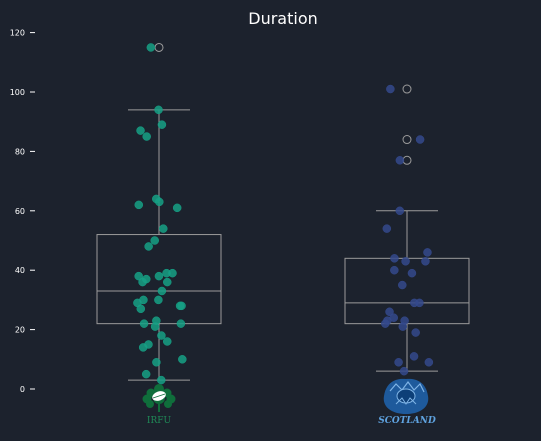  What do you see at coordinates (406, 396) in the screenshot?
I see `scotland-thistle-logo` at bounding box center [406, 396].